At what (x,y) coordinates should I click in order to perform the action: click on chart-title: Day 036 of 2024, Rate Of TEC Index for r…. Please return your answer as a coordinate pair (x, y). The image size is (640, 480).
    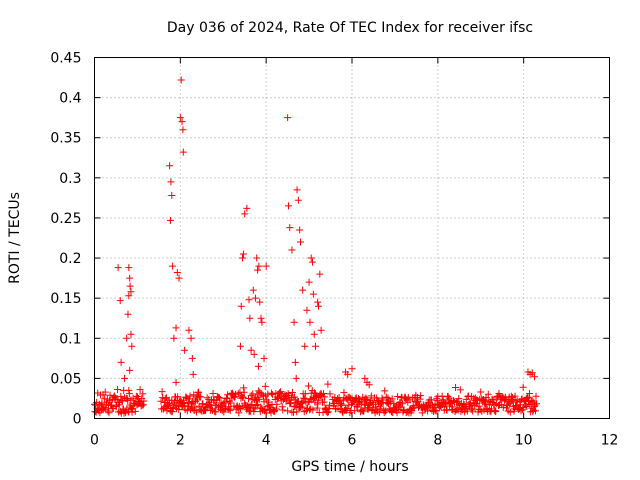
    Looking at the image, I should click on (350, 28).